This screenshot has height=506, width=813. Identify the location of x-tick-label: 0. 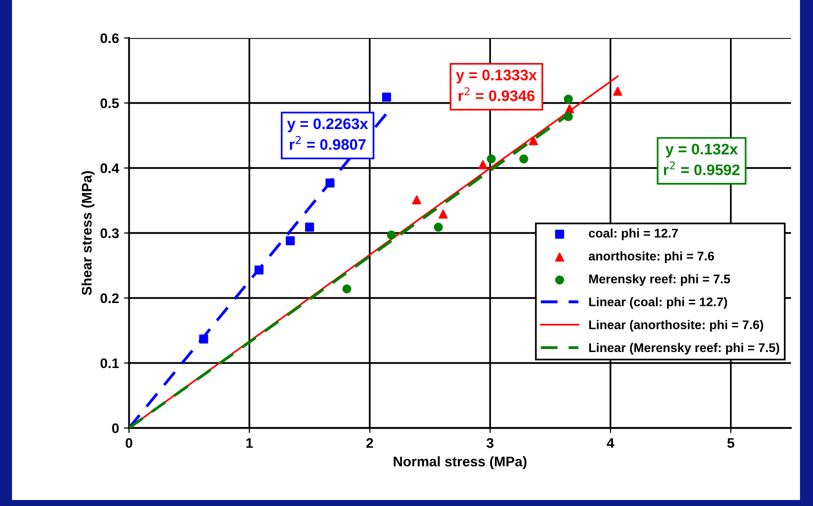
(129, 443).